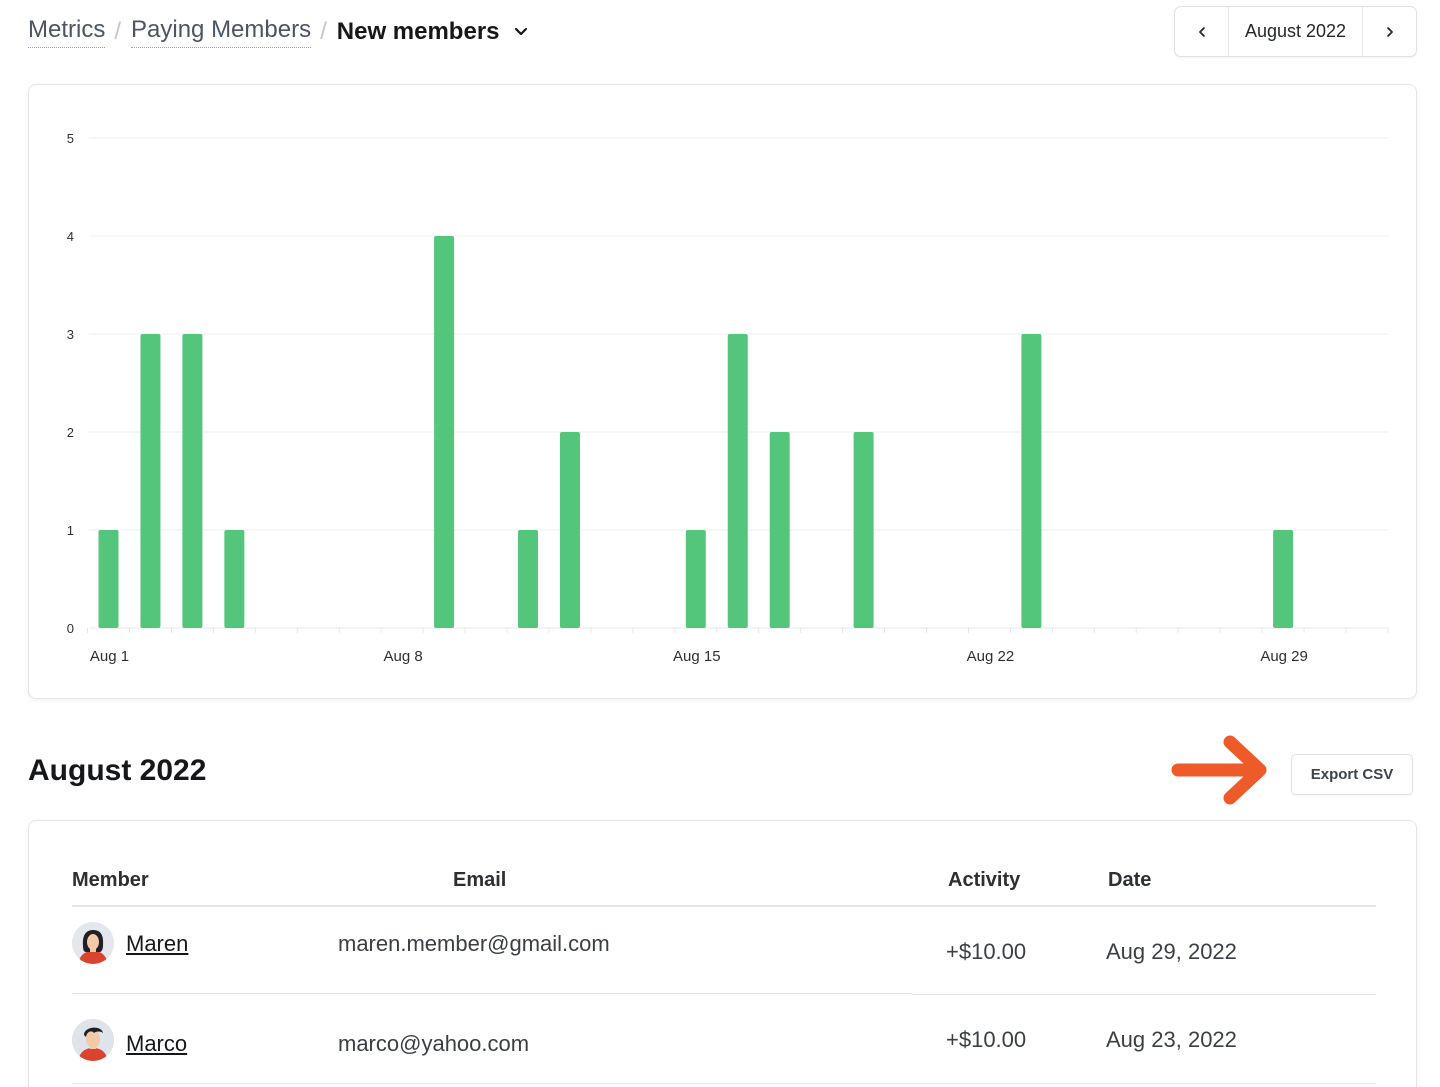 The image size is (1440, 1087). Describe the element at coordinates (474, 943) in the screenshot. I see `member-email: maren.member@gmail.com` at that location.